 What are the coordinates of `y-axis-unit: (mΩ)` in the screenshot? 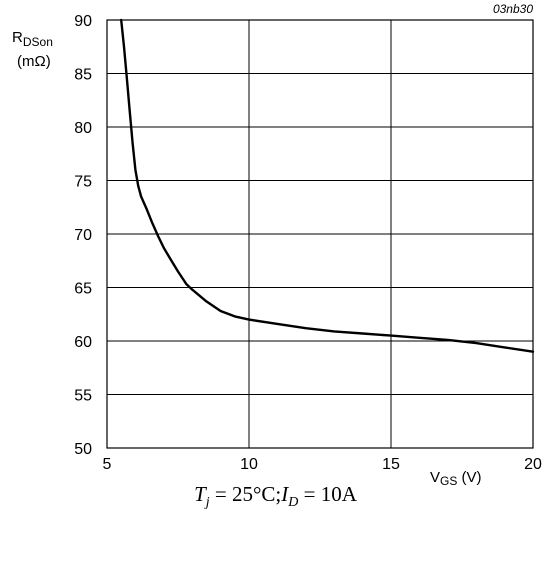 It's located at (34, 61).